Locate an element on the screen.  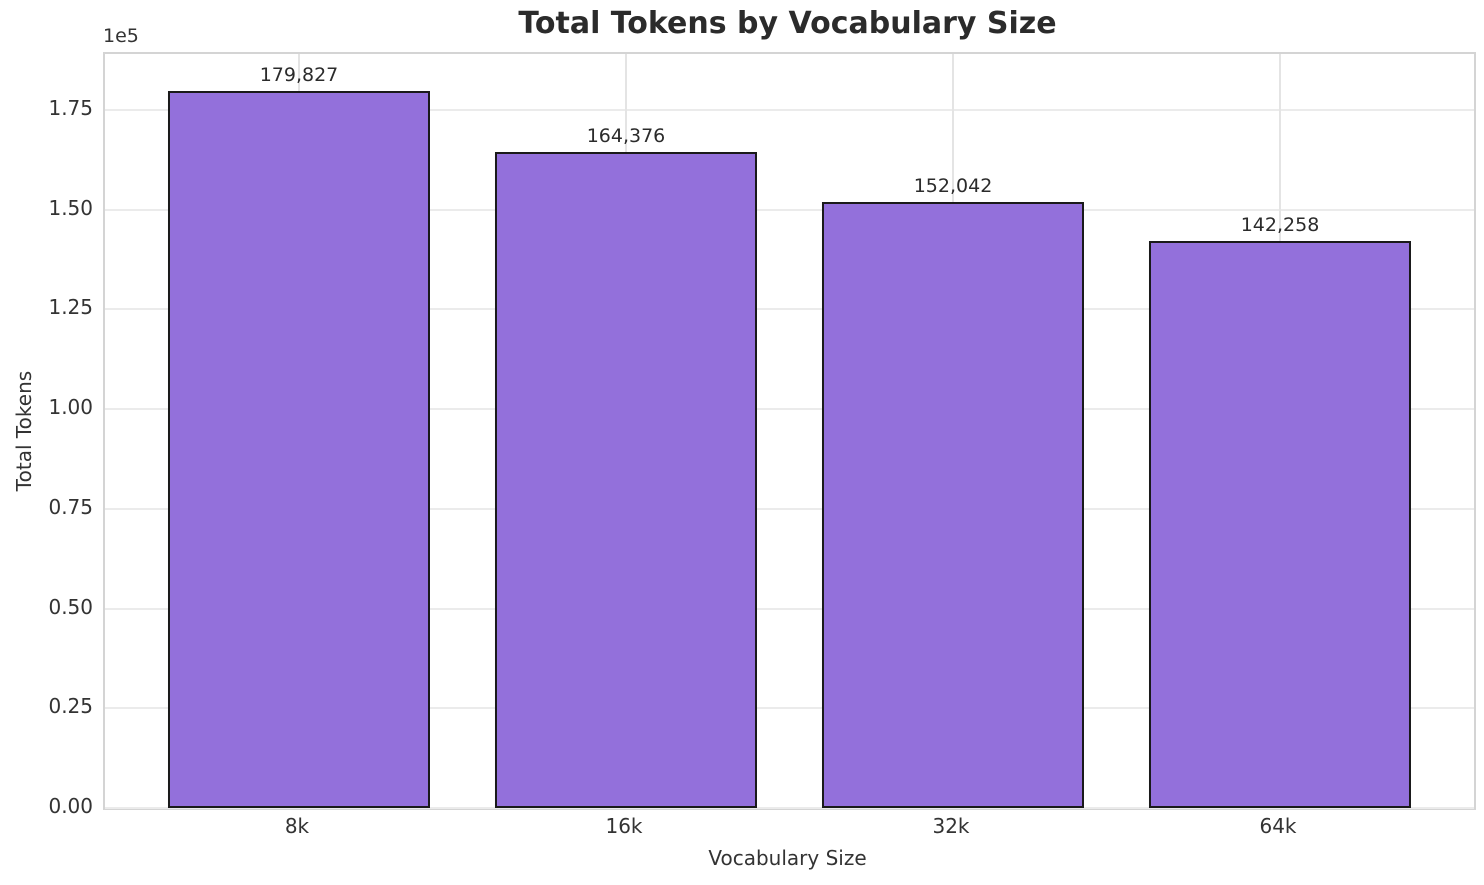
x-tick-label-16k: 16k is located at coordinates (624, 826).